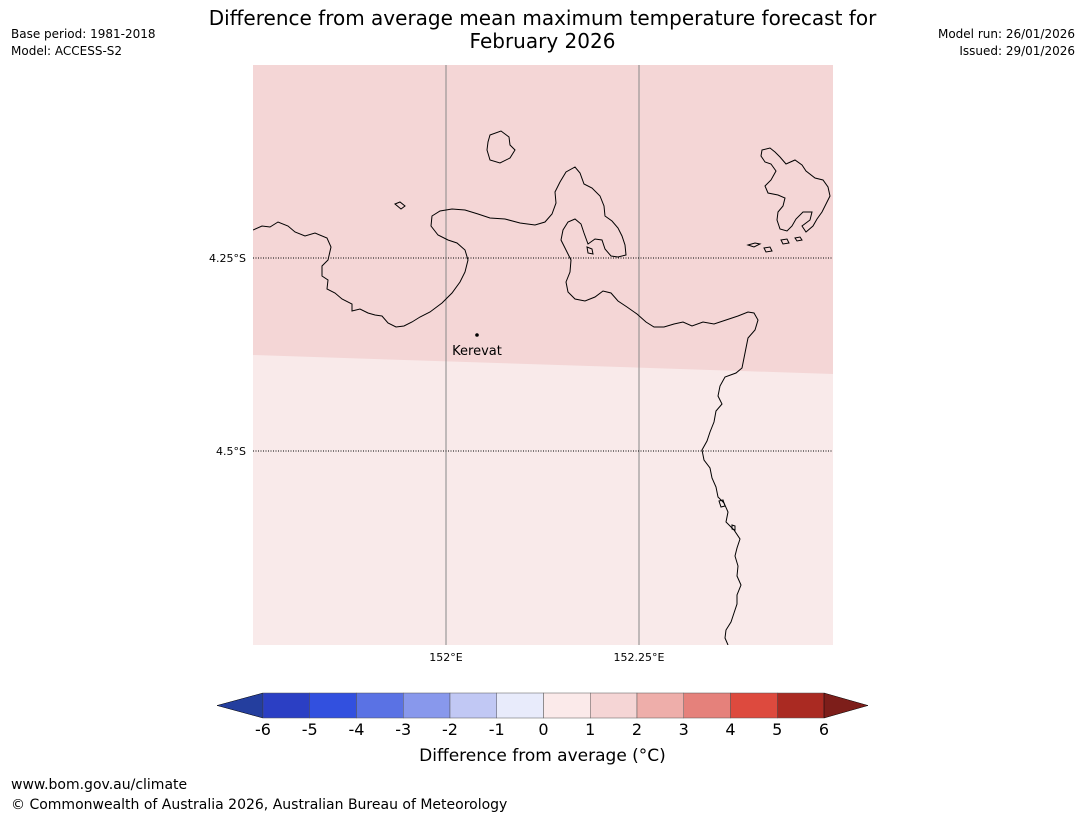 Image resolution: width=1085 pixels, height=816 pixels. Describe the element at coordinates (83, 34) in the screenshot. I see `base-period: Base period: 1981-2018` at that location.